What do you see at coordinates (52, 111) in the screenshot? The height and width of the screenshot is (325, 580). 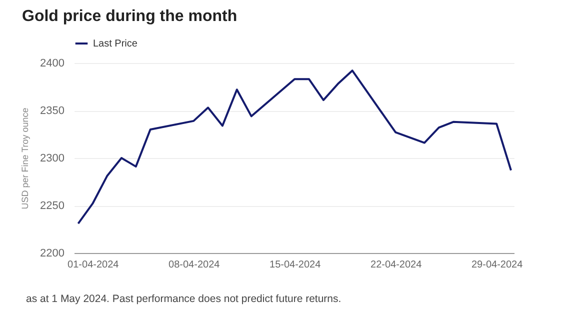 I see `y-tick-label: 2350` at bounding box center [52, 111].